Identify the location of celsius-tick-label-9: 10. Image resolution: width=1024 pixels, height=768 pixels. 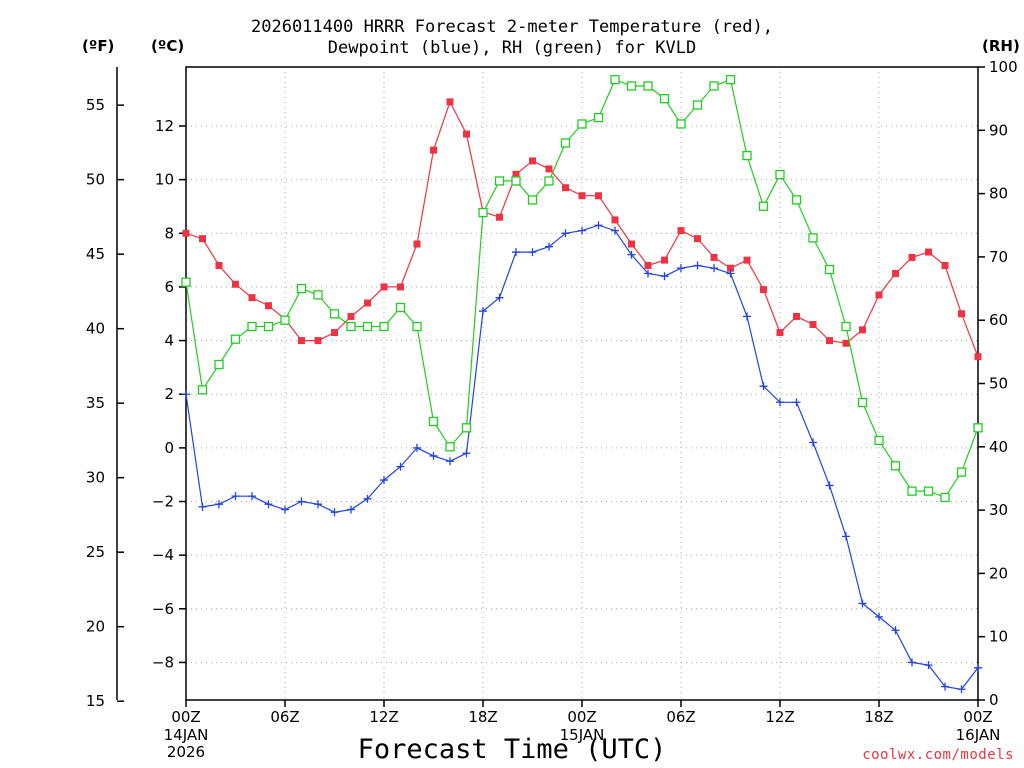
(164, 180).